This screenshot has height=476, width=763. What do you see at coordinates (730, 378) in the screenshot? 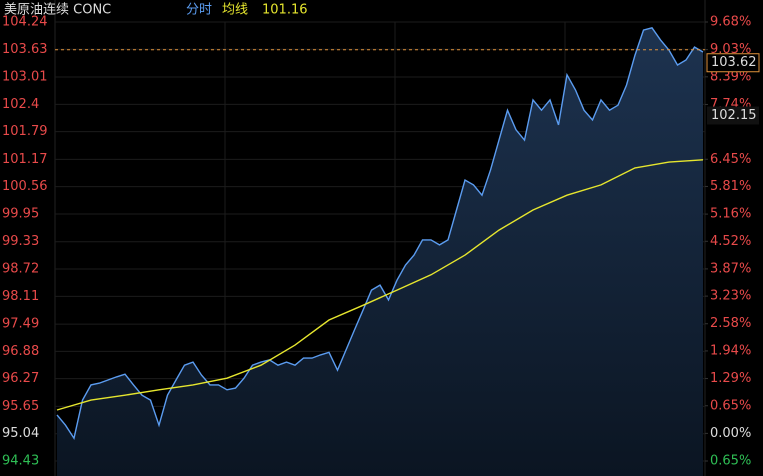
I see `y2-tick-label: 1.29%` at bounding box center [730, 378].